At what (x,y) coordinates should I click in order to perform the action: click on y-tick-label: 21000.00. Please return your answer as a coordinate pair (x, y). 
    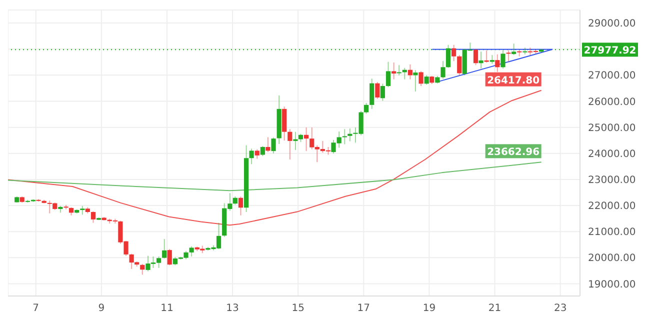
    Looking at the image, I should click on (612, 232).